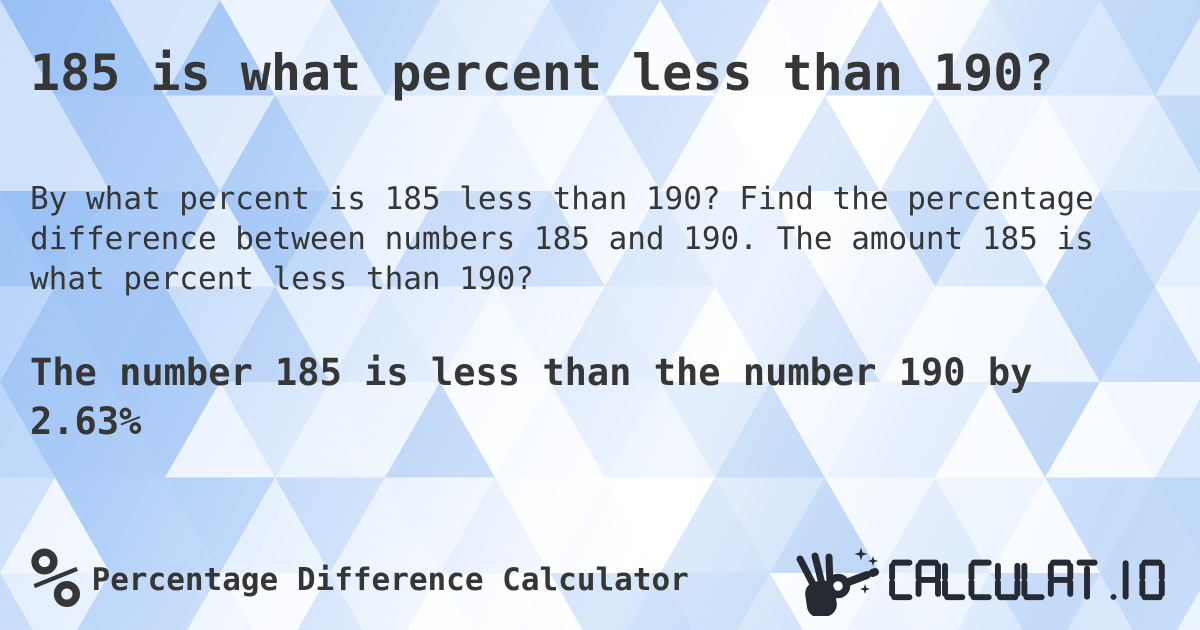 This screenshot has height=630, width=1200. Describe the element at coordinates (390, 580) in the screenshot. I see `brand-name: Percentage Difference Calculator` at that location.